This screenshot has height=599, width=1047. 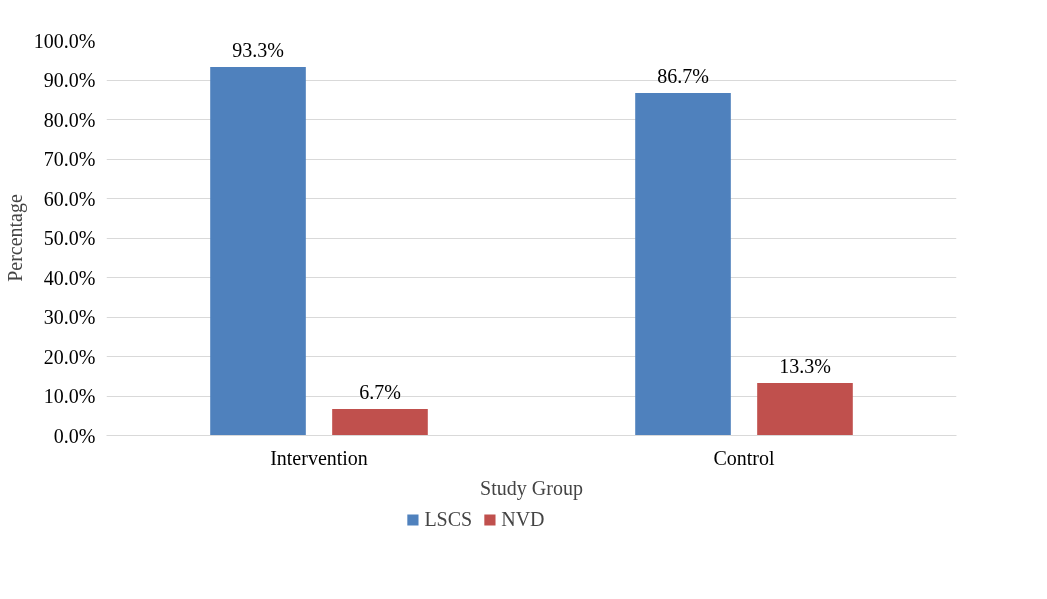 What do you see at coordinates (69, 198) in the screenshot?
I see `y-tick-label: 60.0%` at bounding box center [69, 198].